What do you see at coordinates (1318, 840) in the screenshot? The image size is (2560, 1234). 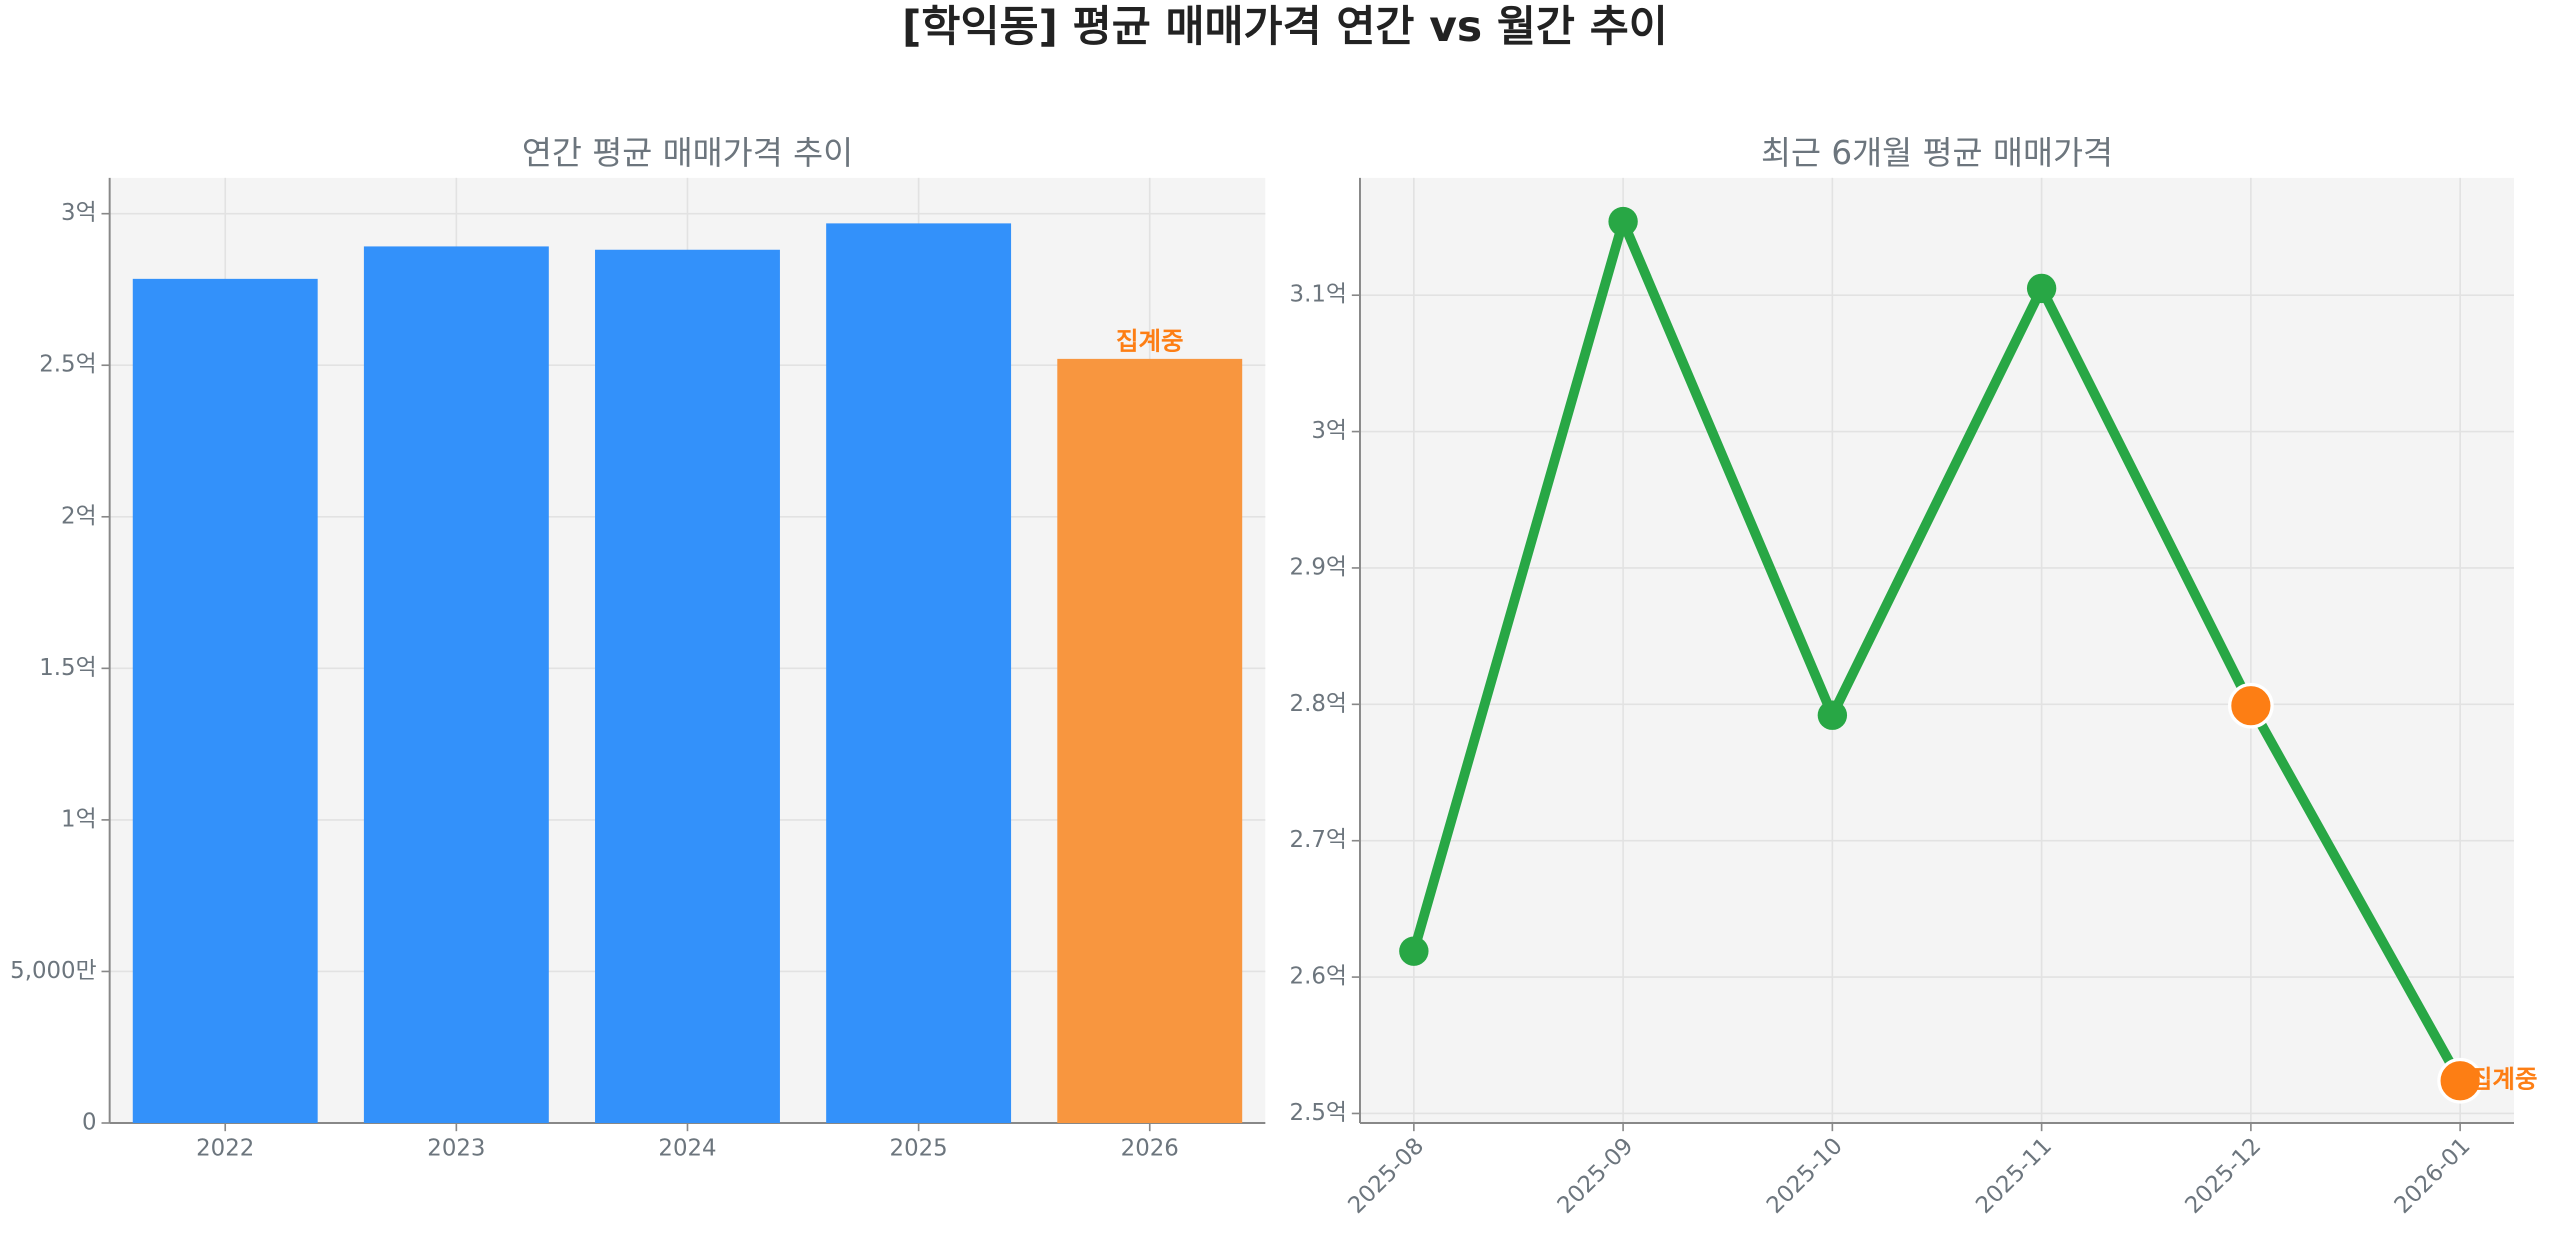 I see `y-tick-label: 2.7억` at bounding box center [1318, 840].